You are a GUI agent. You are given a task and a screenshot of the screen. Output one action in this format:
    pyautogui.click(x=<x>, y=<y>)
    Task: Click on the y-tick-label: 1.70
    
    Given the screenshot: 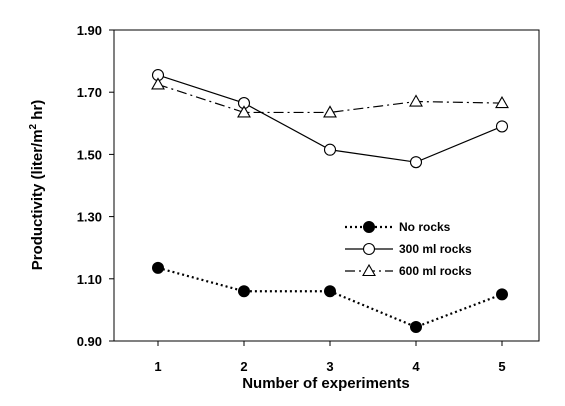 What is the action you would take?
    pyautogui.click(x=89, y=92)
    